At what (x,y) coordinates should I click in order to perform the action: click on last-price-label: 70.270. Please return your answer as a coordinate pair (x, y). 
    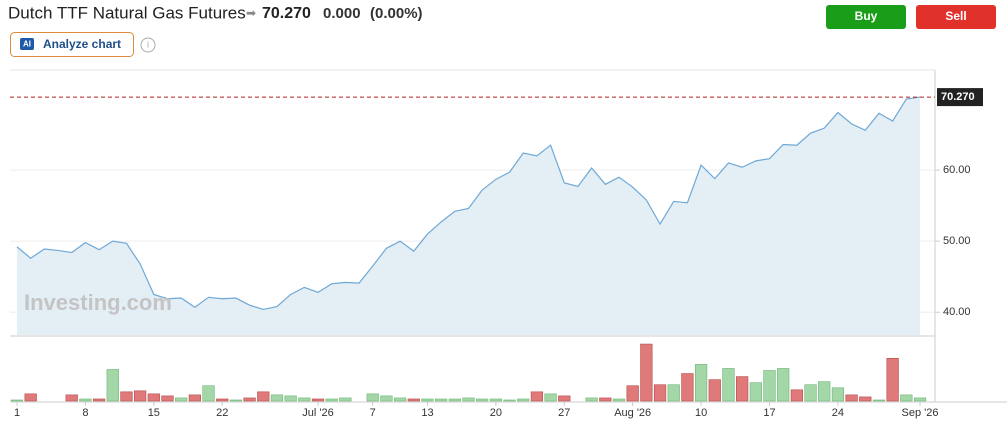
    Looking at the image, I should click on (958, 97).